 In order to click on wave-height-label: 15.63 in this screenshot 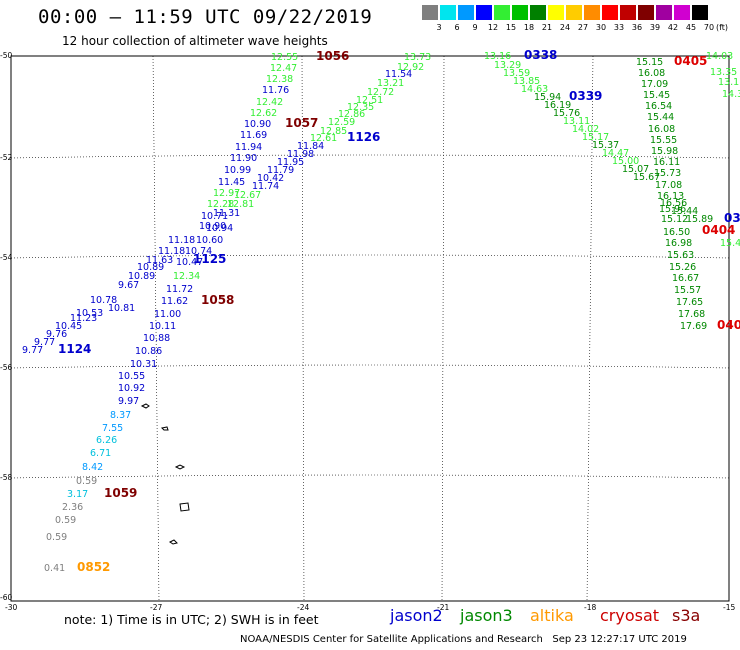, I will do `click(680, 255)`.